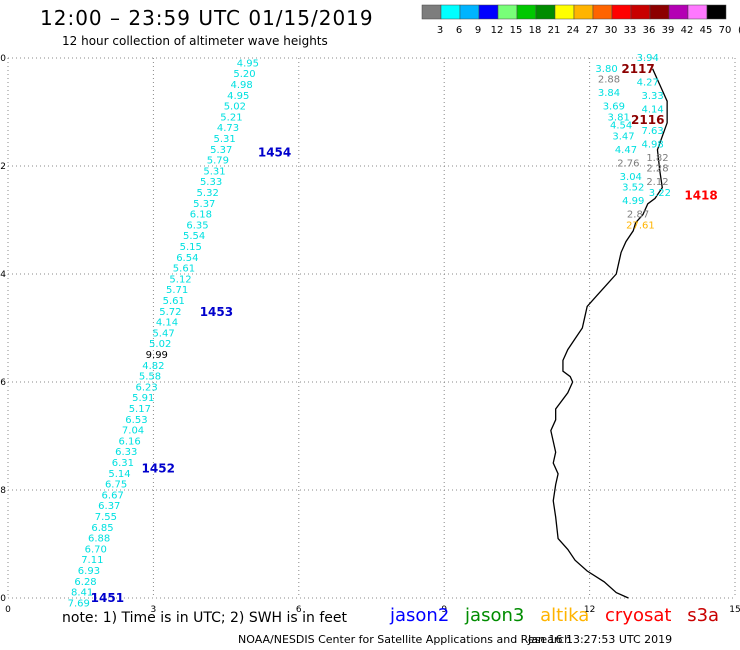  Describe the element at coordinates (140, 409) in the screenshot. I see `wave-height-label: 5.17` at that location.